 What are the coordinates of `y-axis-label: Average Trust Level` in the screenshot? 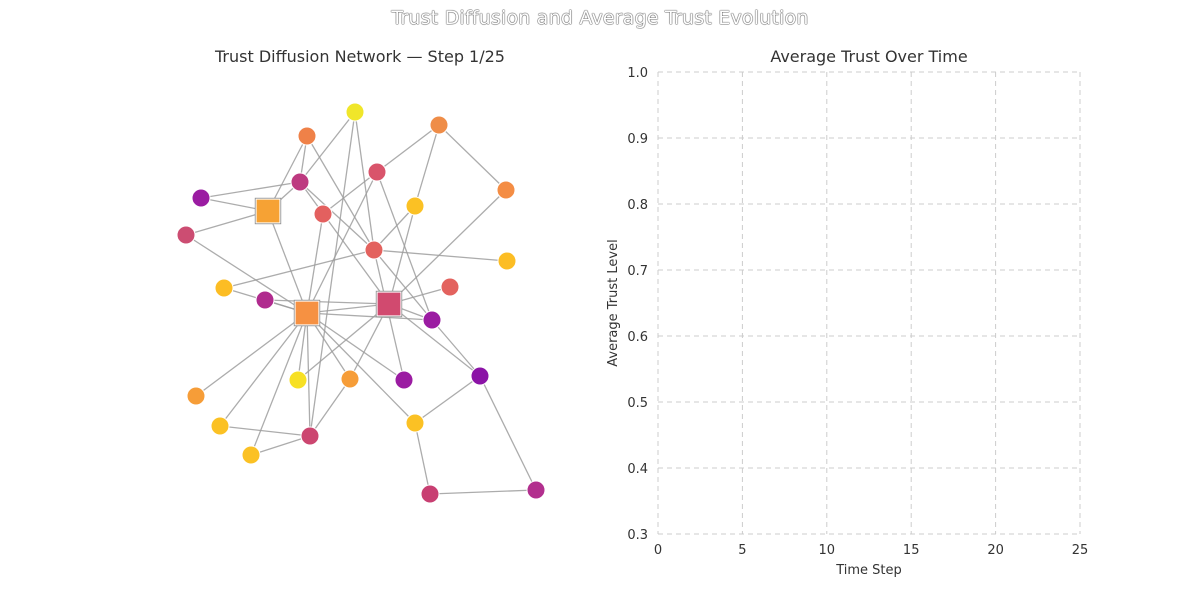 It's located at (613, 302).